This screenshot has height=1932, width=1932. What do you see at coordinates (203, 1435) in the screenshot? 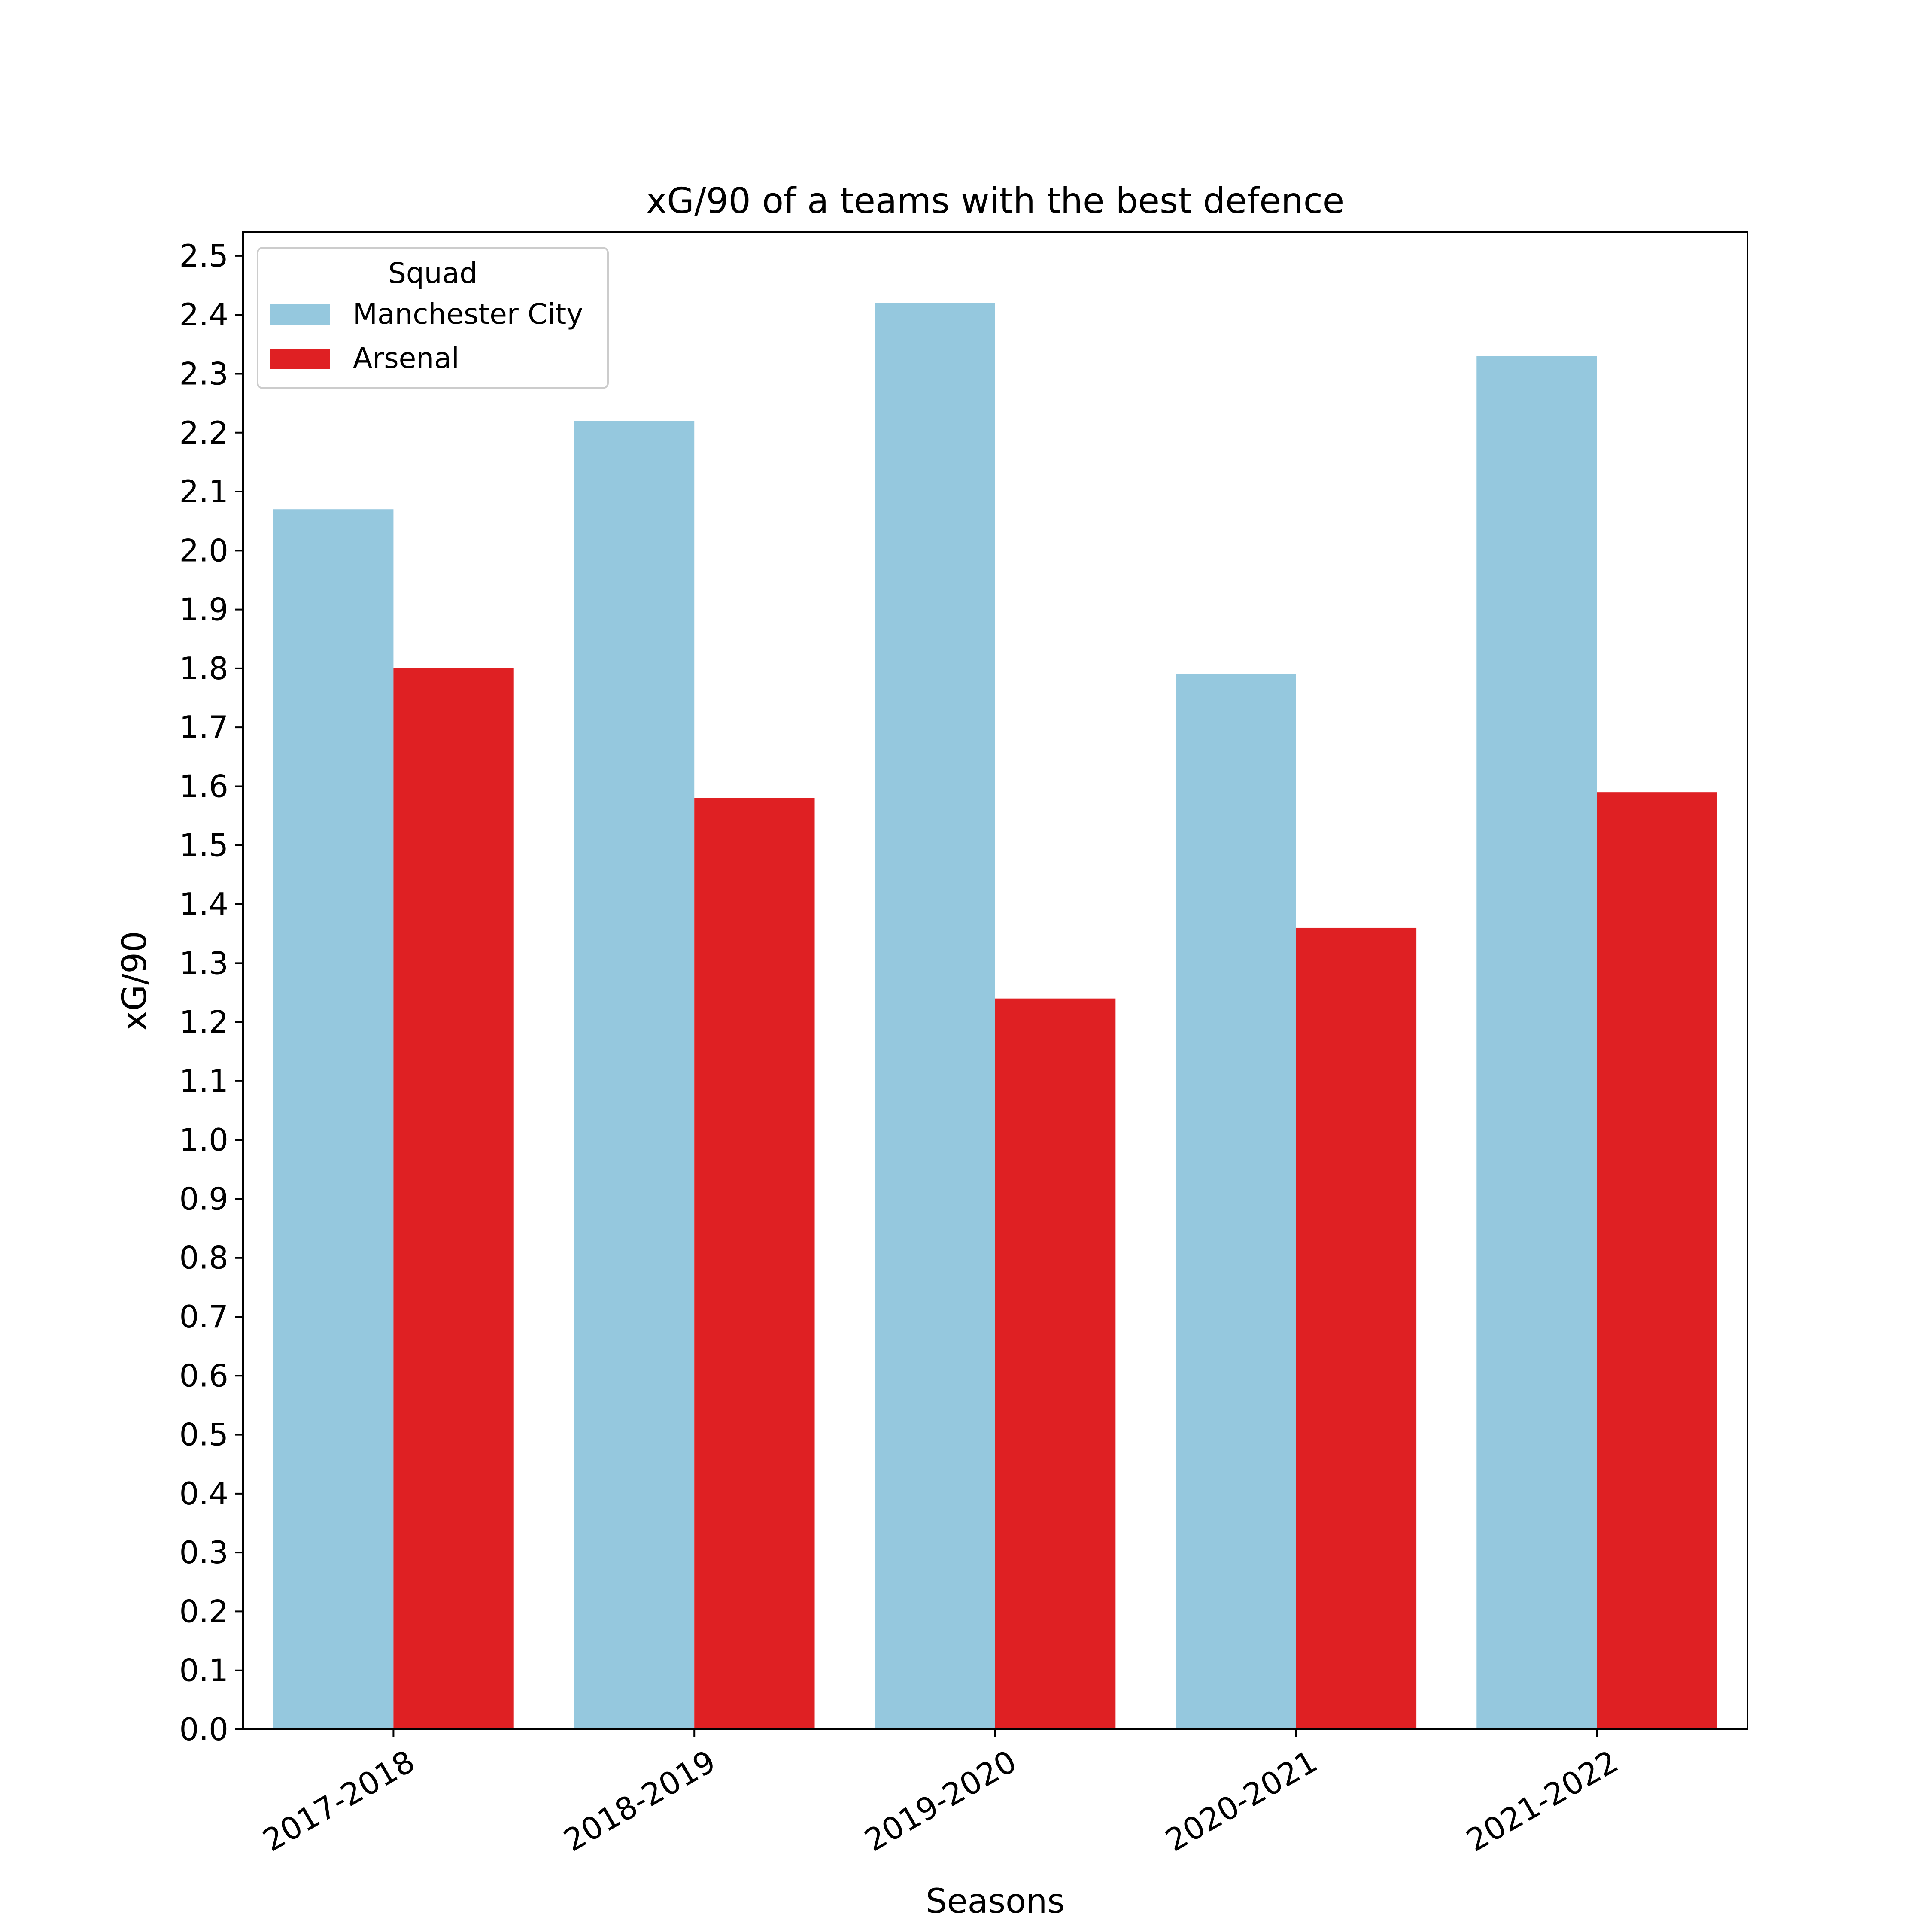
I see `y-tick-label: 0.5` at bounding box center [203, 1435].